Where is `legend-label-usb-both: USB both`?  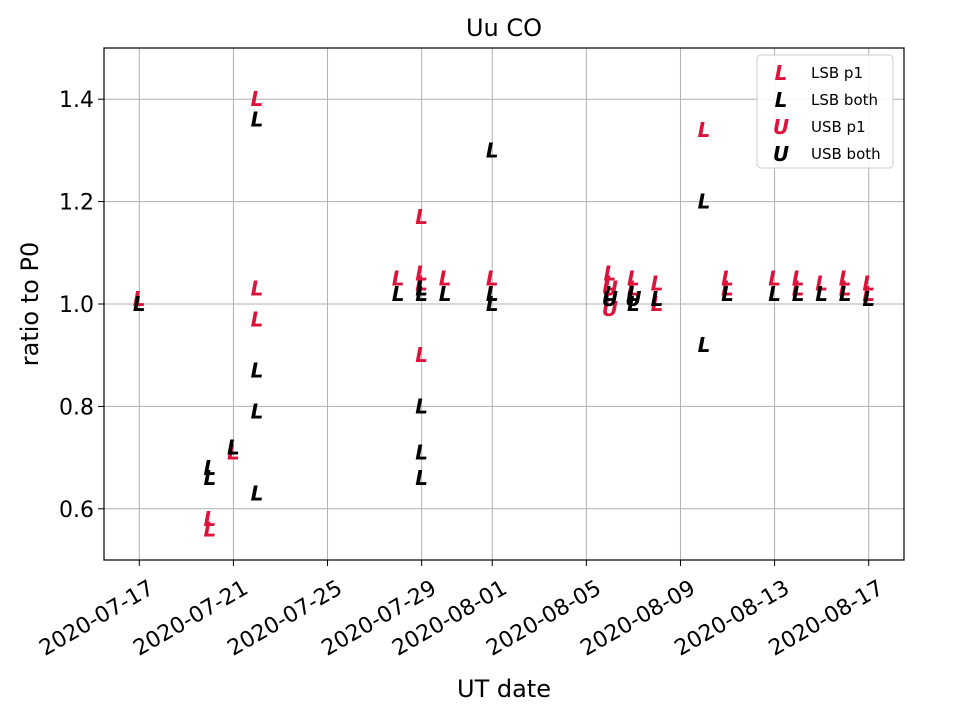 legend-label-usb-both: USB both is located at coordinates (846, 154).